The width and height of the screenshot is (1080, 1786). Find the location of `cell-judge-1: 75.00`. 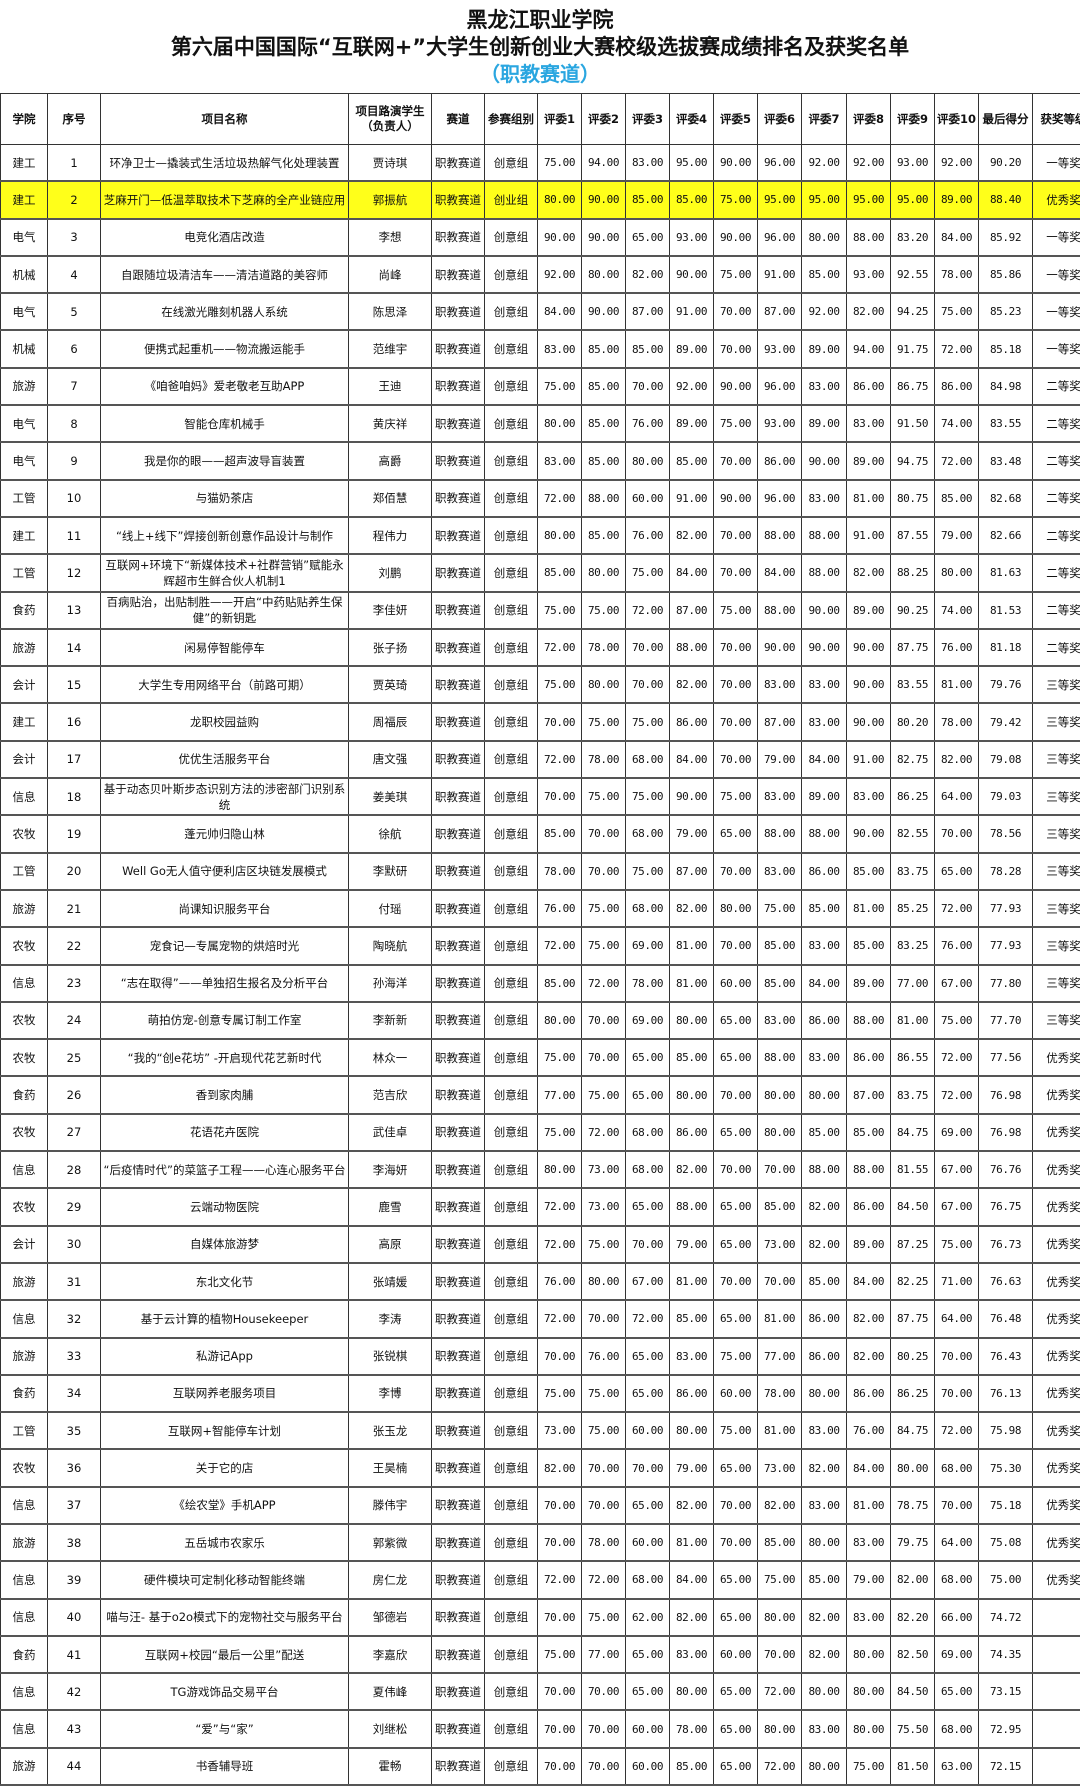

cell-judge-1: 75.00 is located at coordinates (560, 1654).